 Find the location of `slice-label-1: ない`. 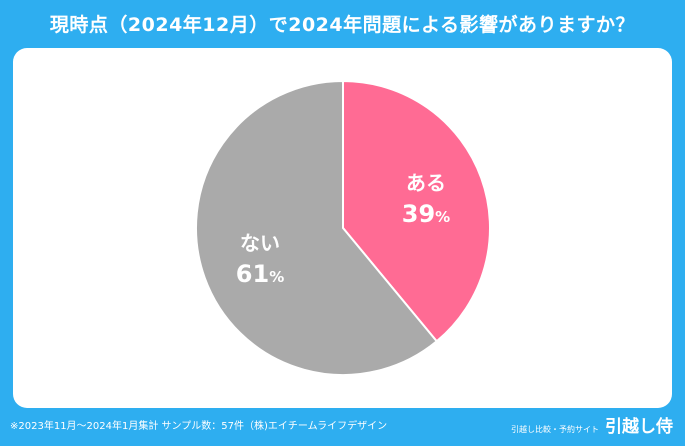

slice-label-1: ない is located at coordinates (260, 243).